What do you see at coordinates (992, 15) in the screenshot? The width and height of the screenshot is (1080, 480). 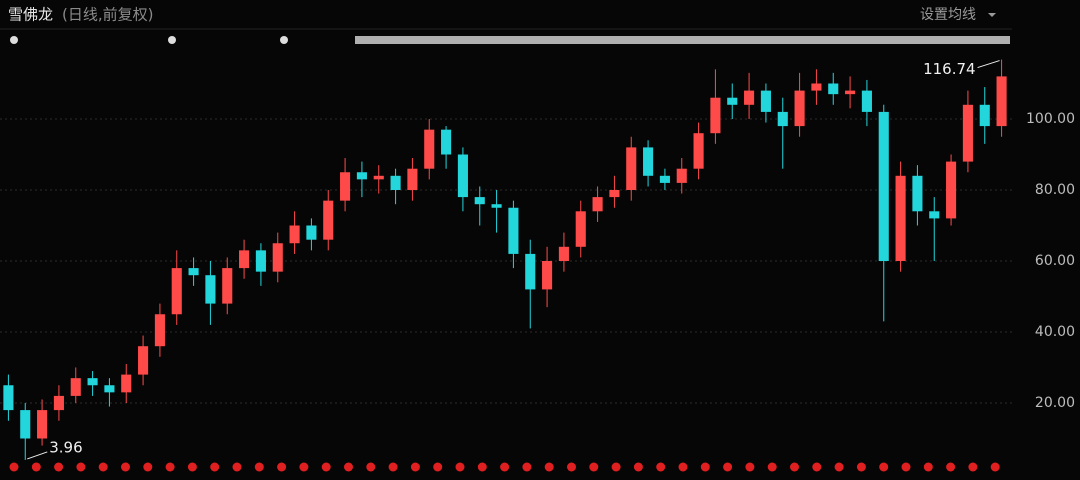 I see `dropdown-arrow` at bounding box center [992, 15].